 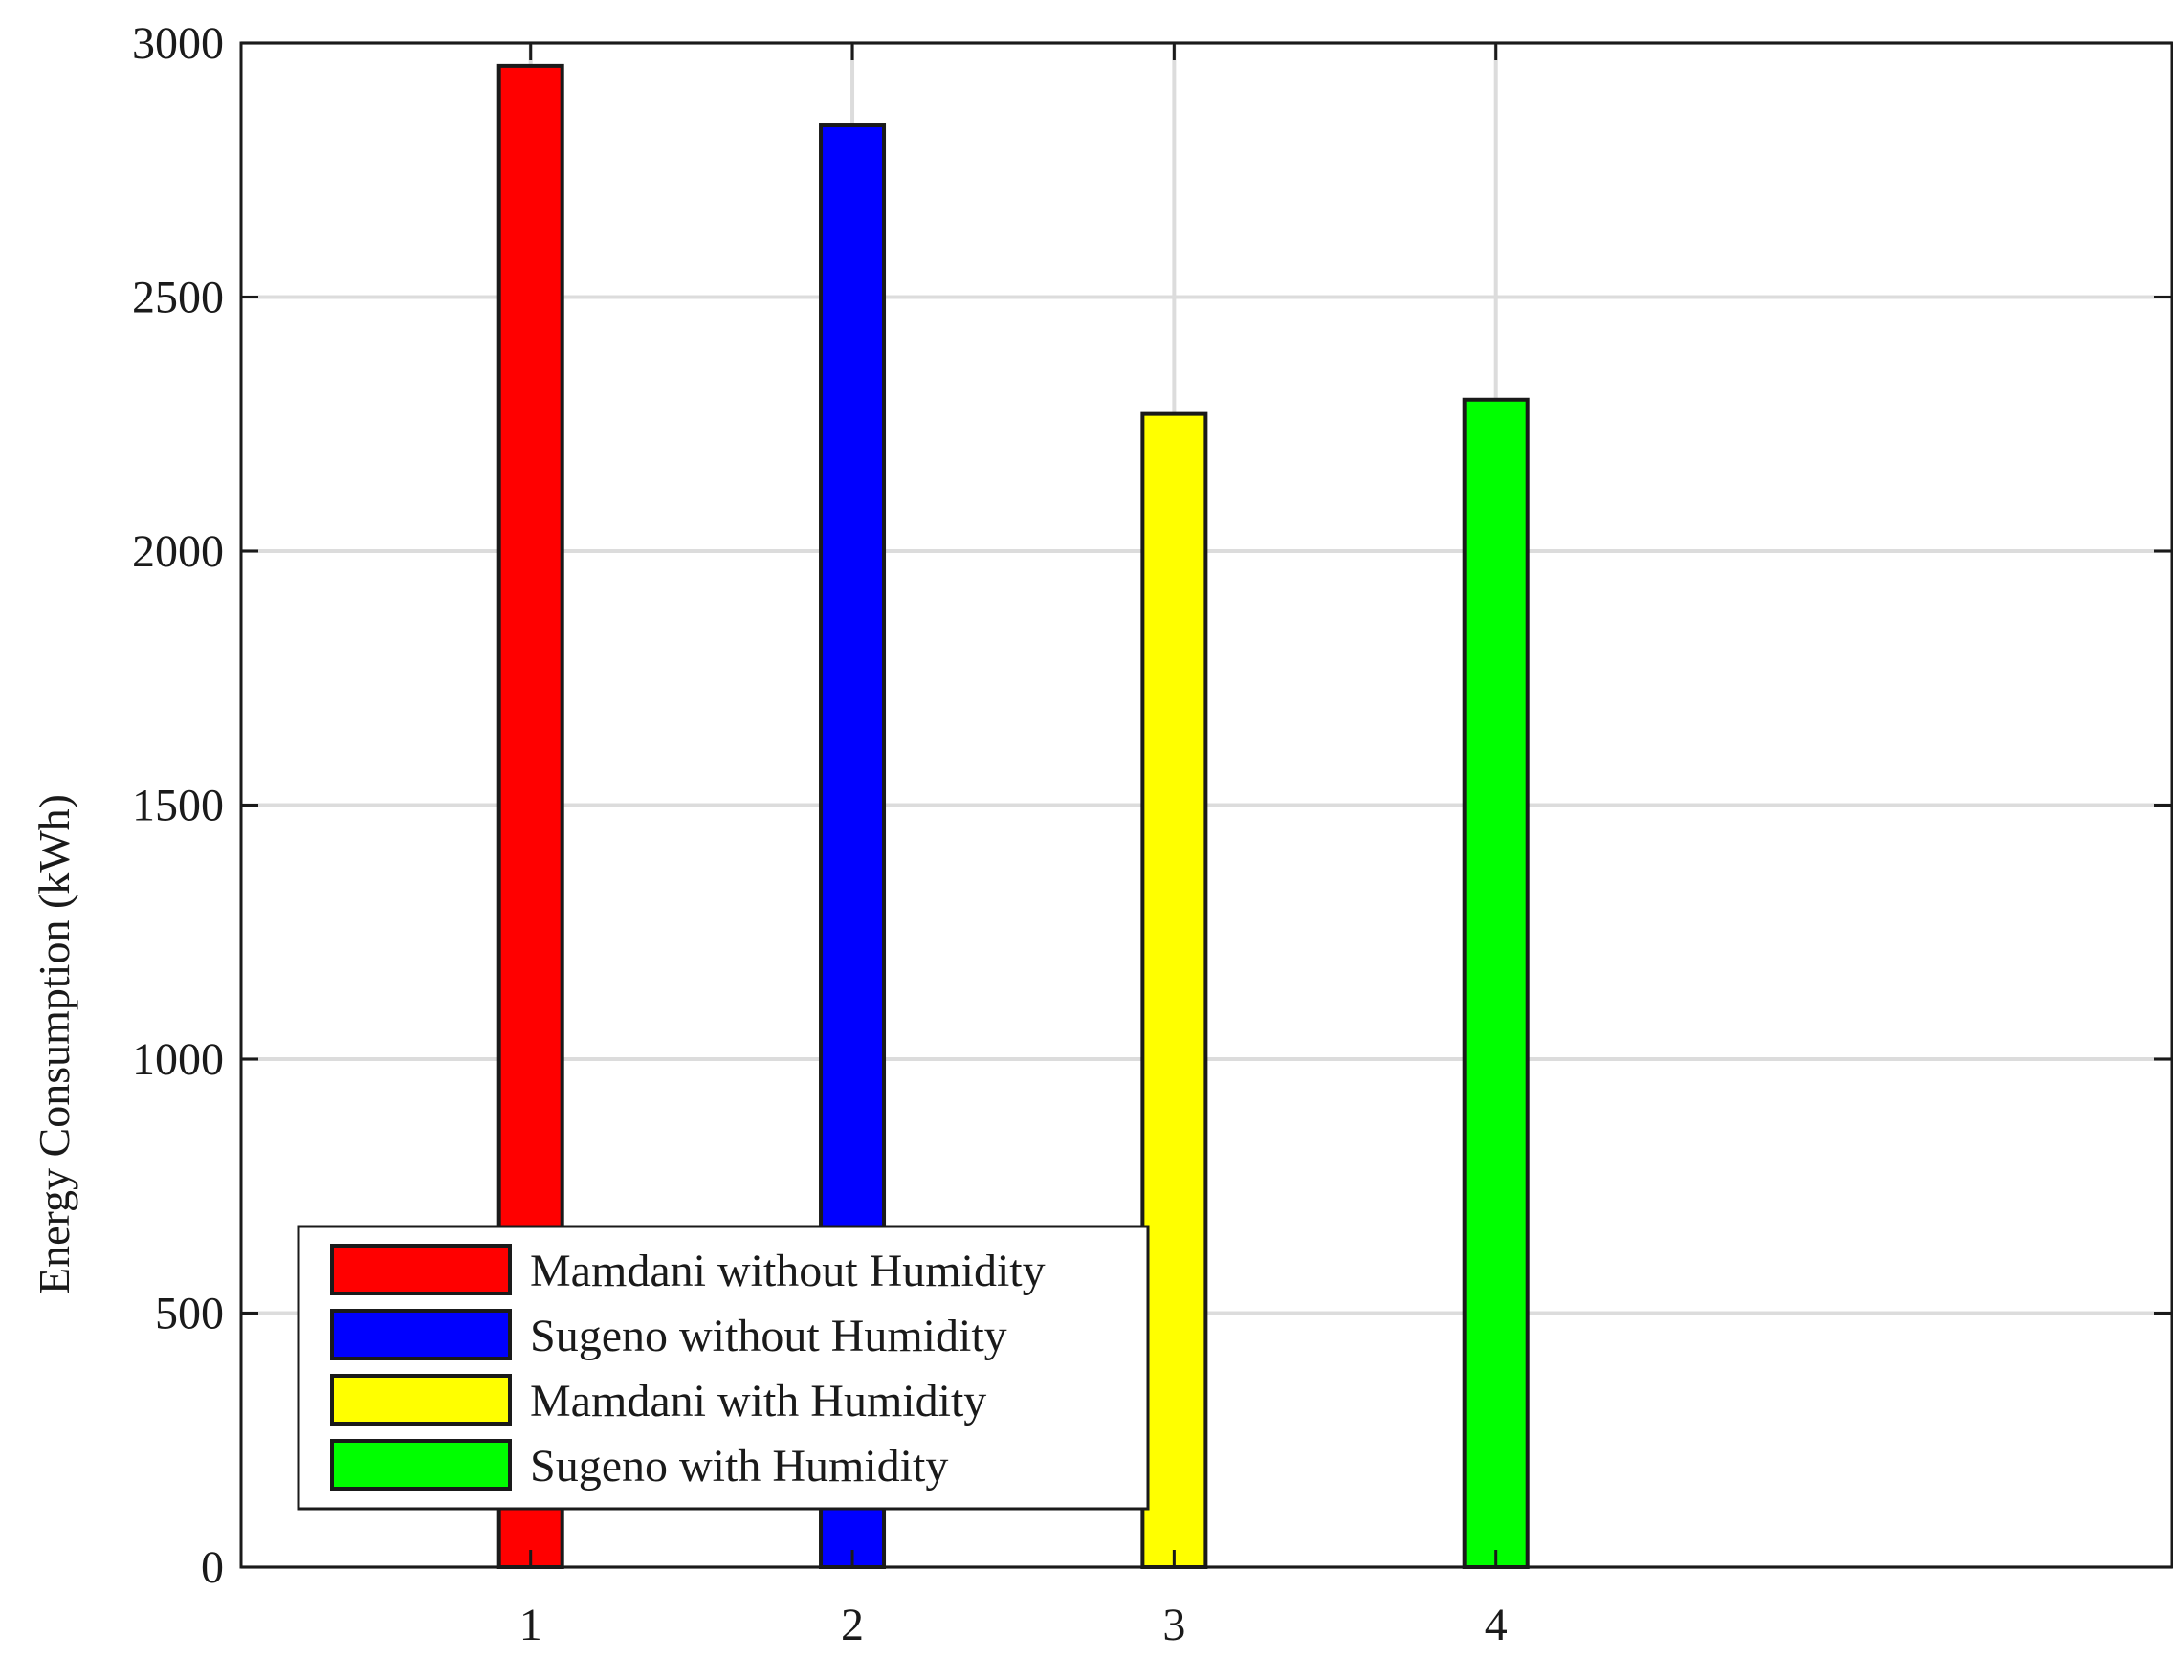 What do you see at coordinates (530, 1625) in the screenshot?
I see `x-tick-label: 1` at bounding box center [530, 1625].